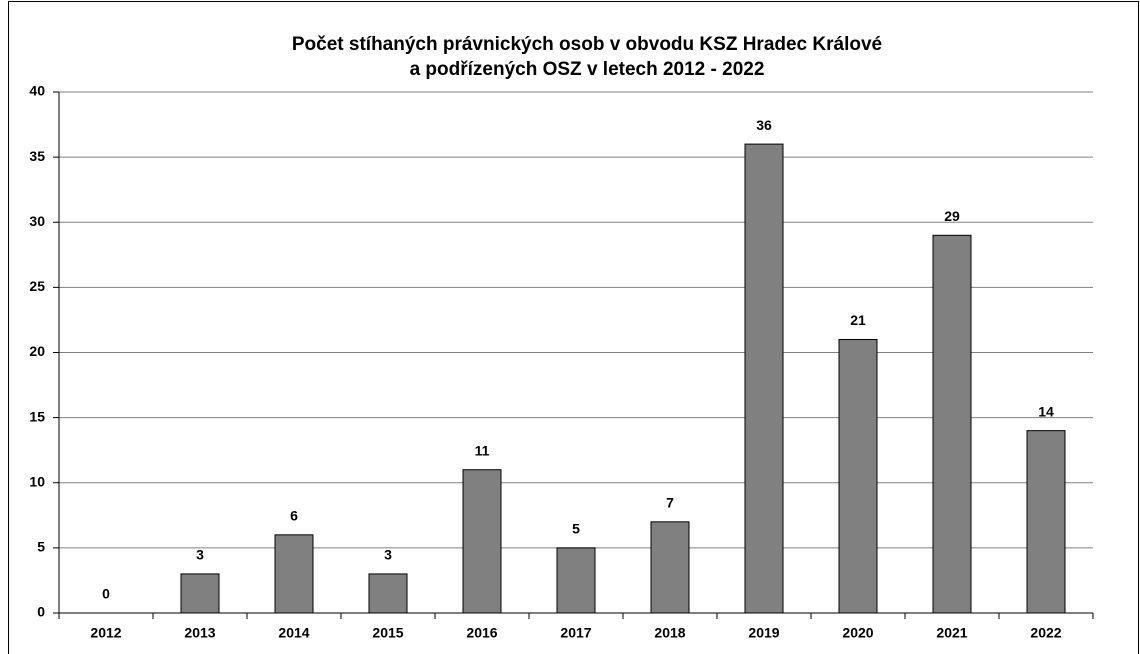  Describe the element at coordinates (670, 503) in the screenshot. I see `data-label: 7` at that location.